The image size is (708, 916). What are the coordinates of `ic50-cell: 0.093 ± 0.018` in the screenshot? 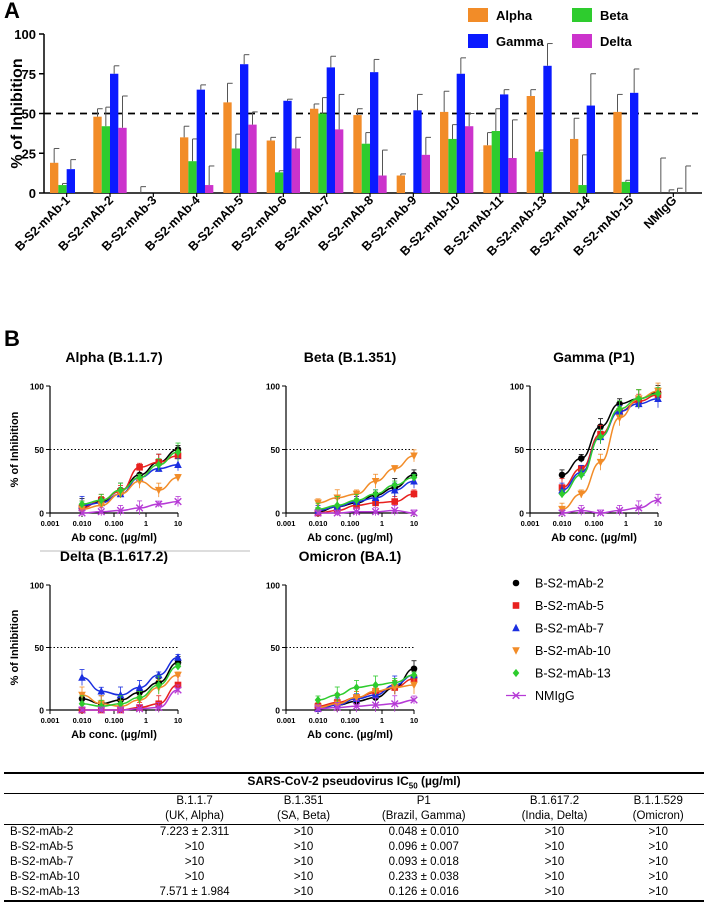 It's located at (423, 862).